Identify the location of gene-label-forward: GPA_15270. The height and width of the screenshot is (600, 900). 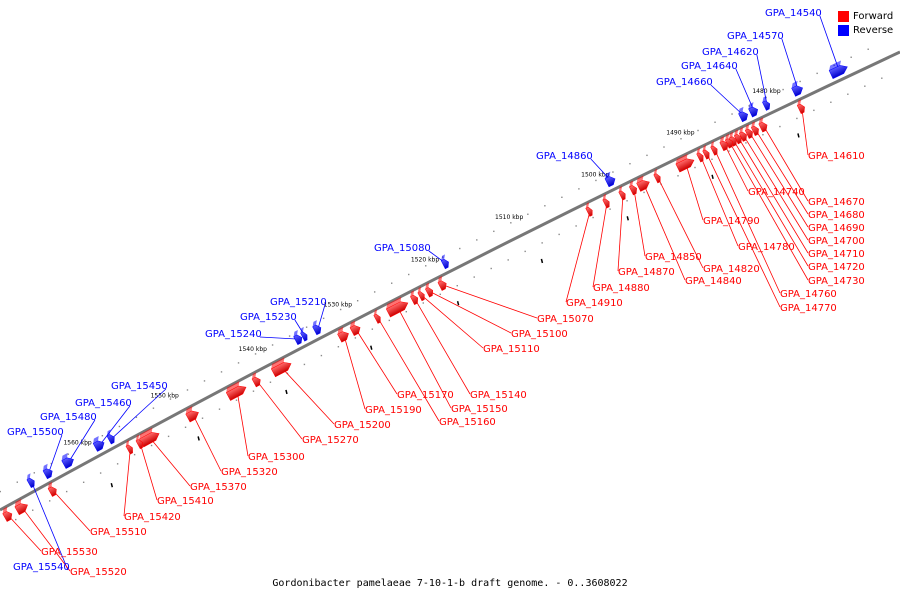
(330, 440).